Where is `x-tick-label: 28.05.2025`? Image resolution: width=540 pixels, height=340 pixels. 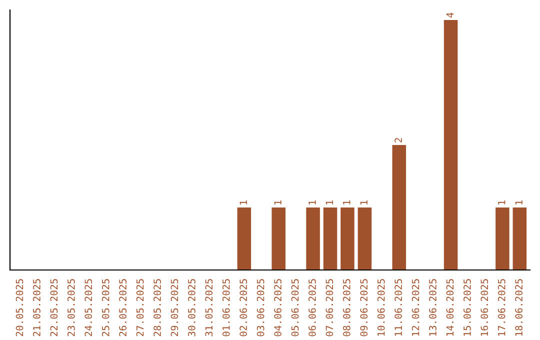
x-tick-label: 28.05.2025 is located at coordinates (157, 307).